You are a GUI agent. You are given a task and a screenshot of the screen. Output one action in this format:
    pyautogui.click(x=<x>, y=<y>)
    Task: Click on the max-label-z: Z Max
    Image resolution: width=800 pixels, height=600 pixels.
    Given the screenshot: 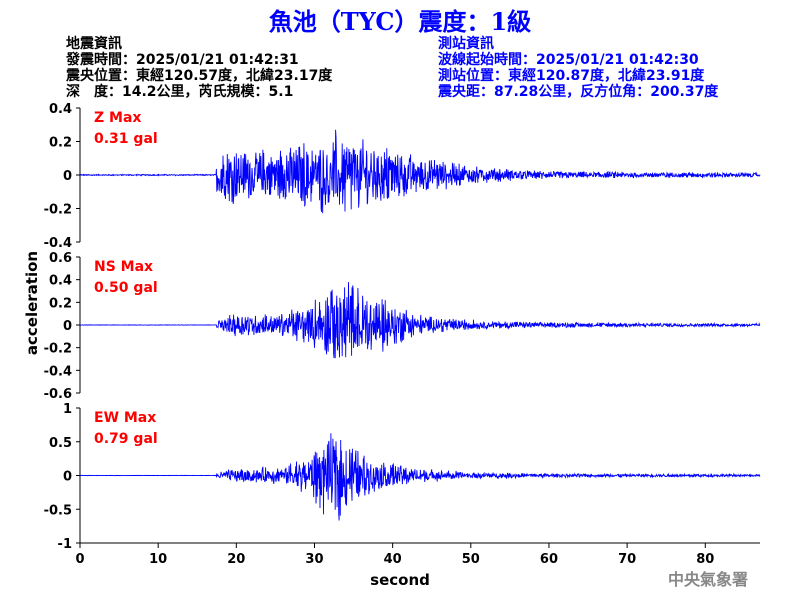 What is the action you would take?
    pyautogui.click(x=117, y=118)
    